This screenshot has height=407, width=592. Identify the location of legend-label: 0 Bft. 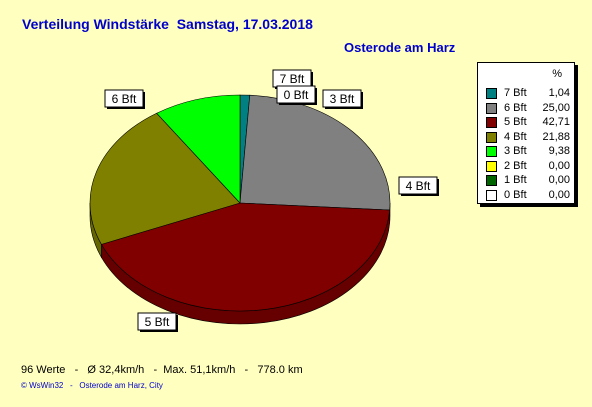
(515, 194).